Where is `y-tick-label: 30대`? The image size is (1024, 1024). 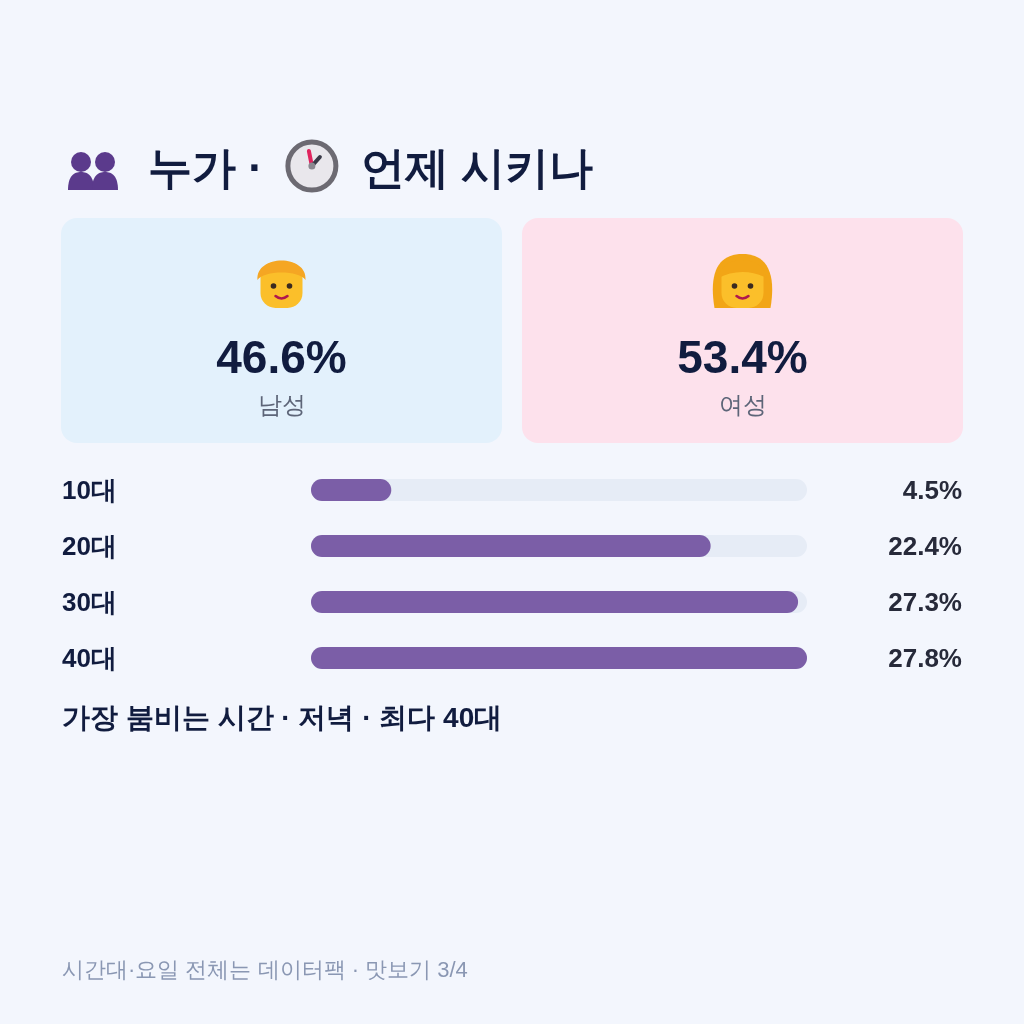 y-tick-label: 30대 is located at coordinates (89, 602).